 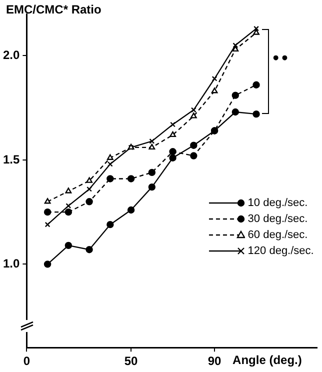 What do you see at coordinates (11, 159) in the screenshot?
I see `y-tick-label: 1.5` at bounding box center [11, 159].